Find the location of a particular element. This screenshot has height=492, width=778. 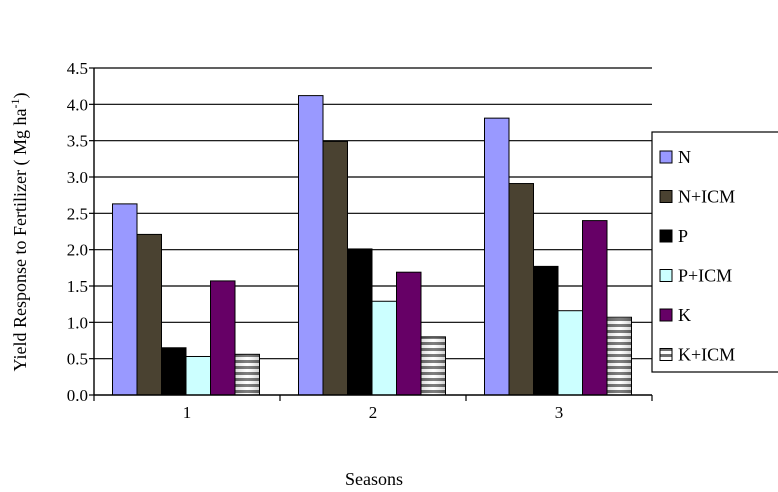

x-tick-labels: 1 2 3 is located at coordinates (373, 412).